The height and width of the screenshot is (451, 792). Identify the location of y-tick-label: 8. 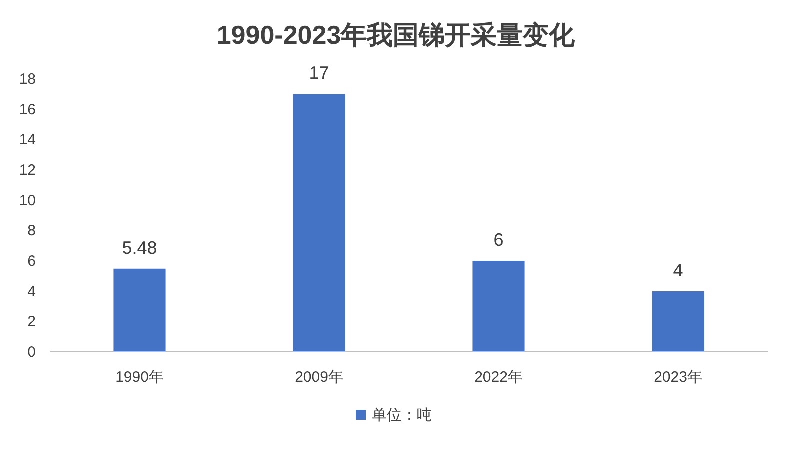
(32, 231).